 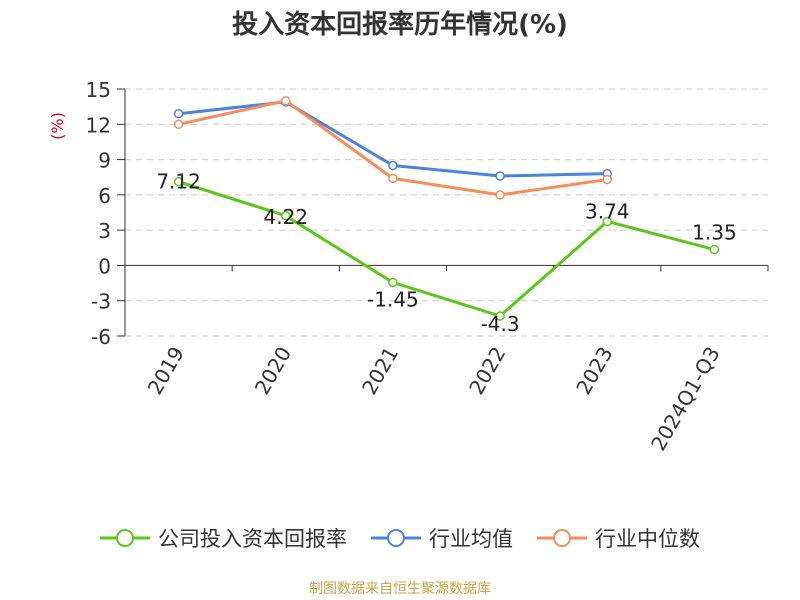 I want to click on legend-label: 行业中位数, so click(x=647, y=539).